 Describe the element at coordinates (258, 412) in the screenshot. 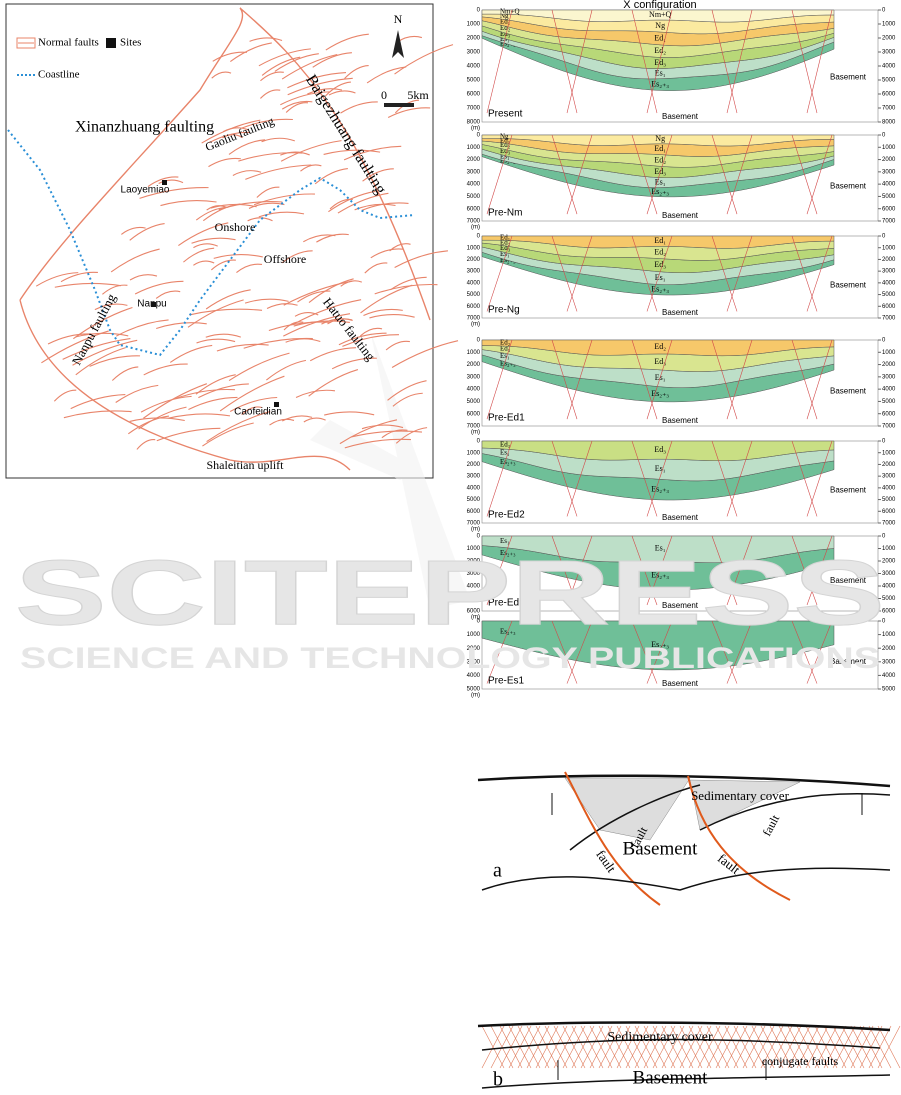

I see `map-label: Caofeidian` at that location.